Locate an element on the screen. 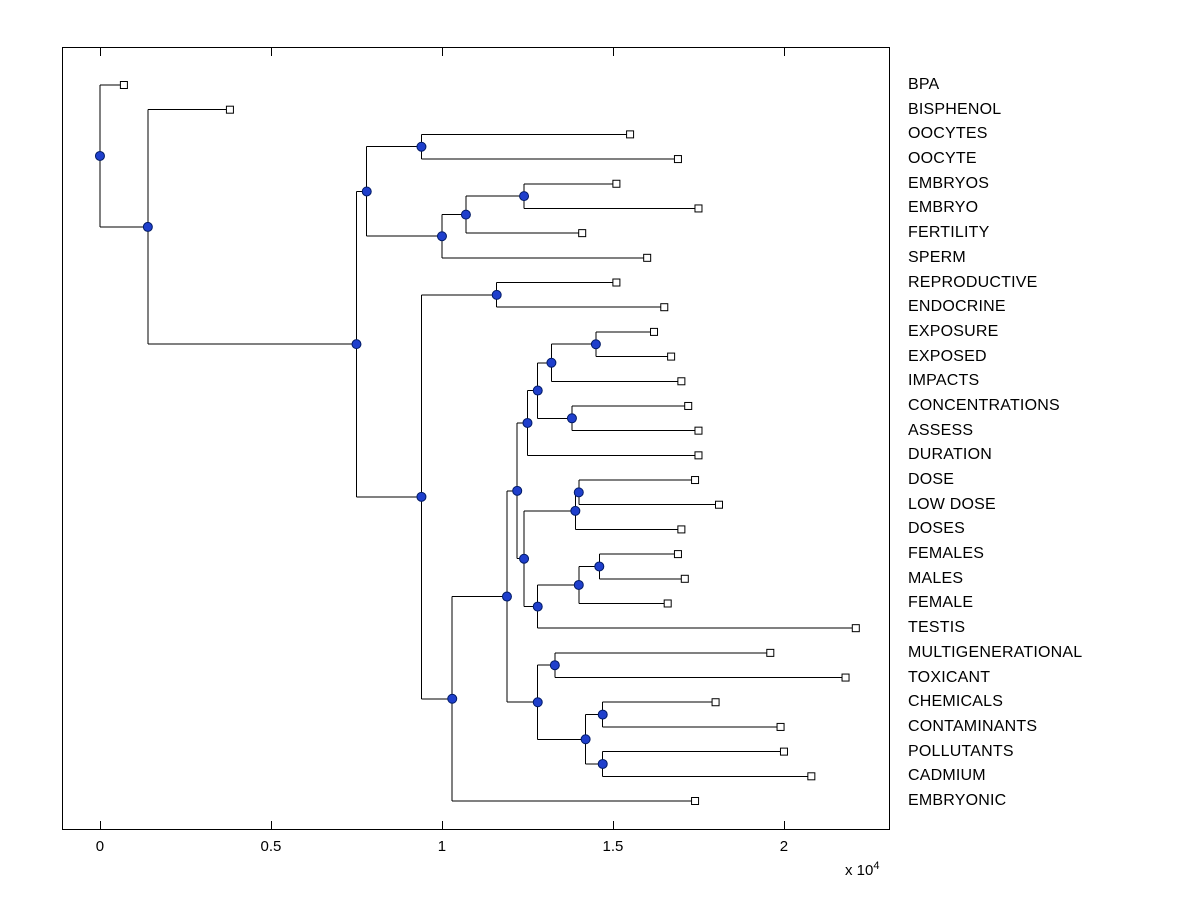 This screenshot has height=900, width=1200. leaf-label: CADMIUM is located at coordinates (947, 776).